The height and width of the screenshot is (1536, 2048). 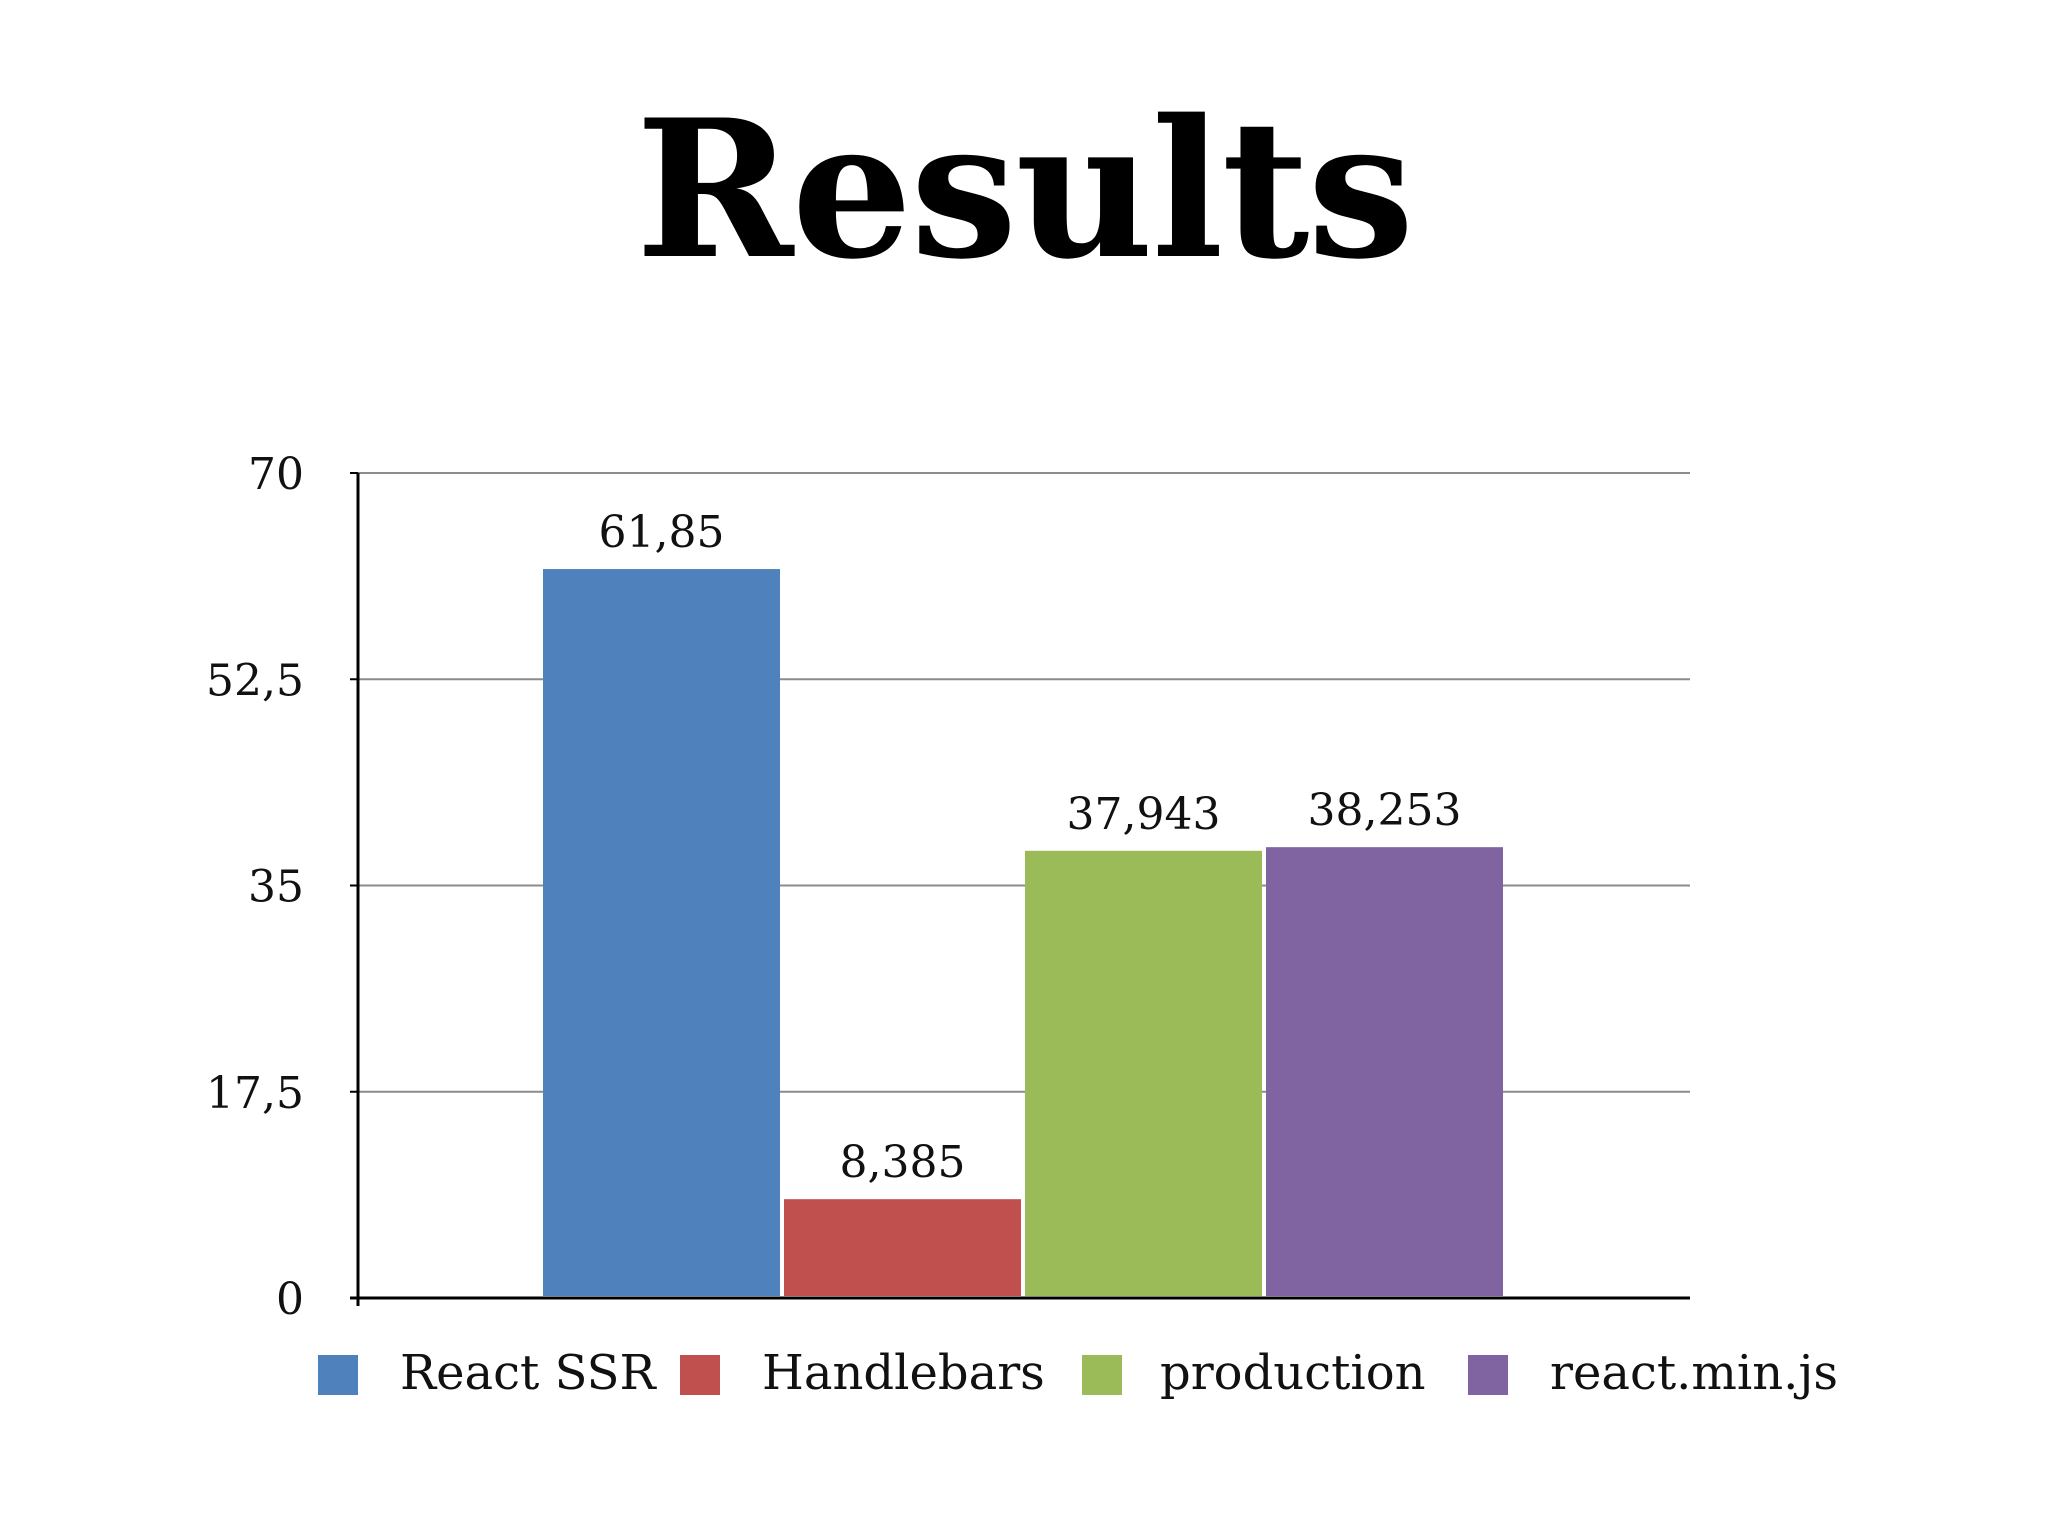 I want to click on data-label: 38,253, so click(x=1385, y=810).